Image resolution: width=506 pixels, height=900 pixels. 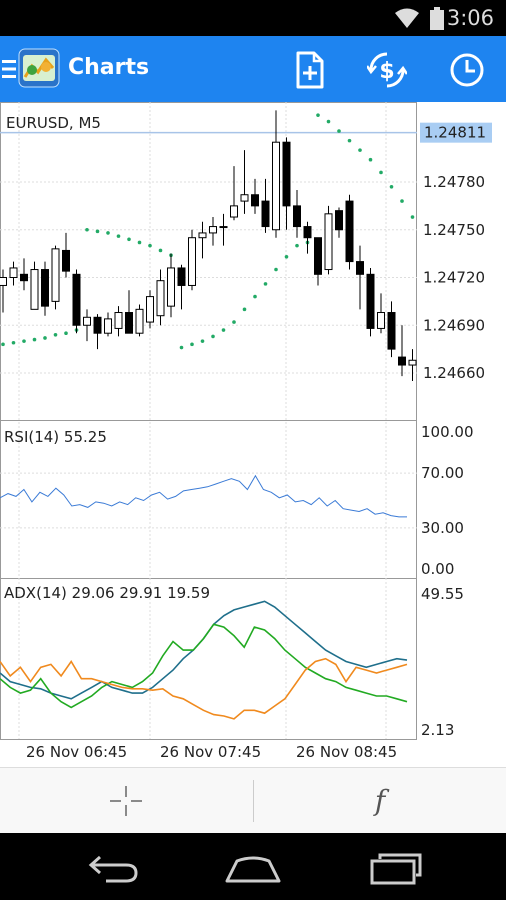 I want to click on time-axis: 26 Nov 06:45 26 Nov 07:45 26 Nov 08:45, so click(x=211, y=752).